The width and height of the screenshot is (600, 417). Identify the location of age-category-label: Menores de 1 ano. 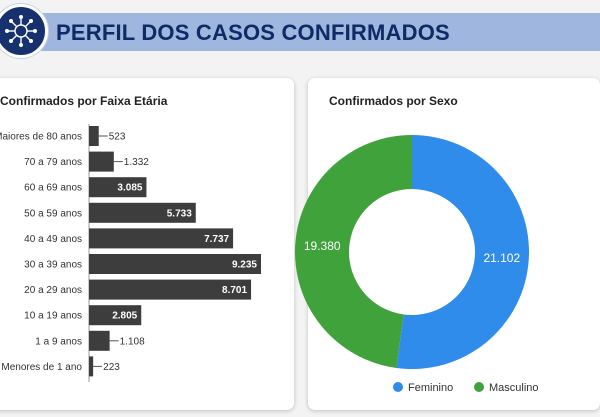
(41, 367).